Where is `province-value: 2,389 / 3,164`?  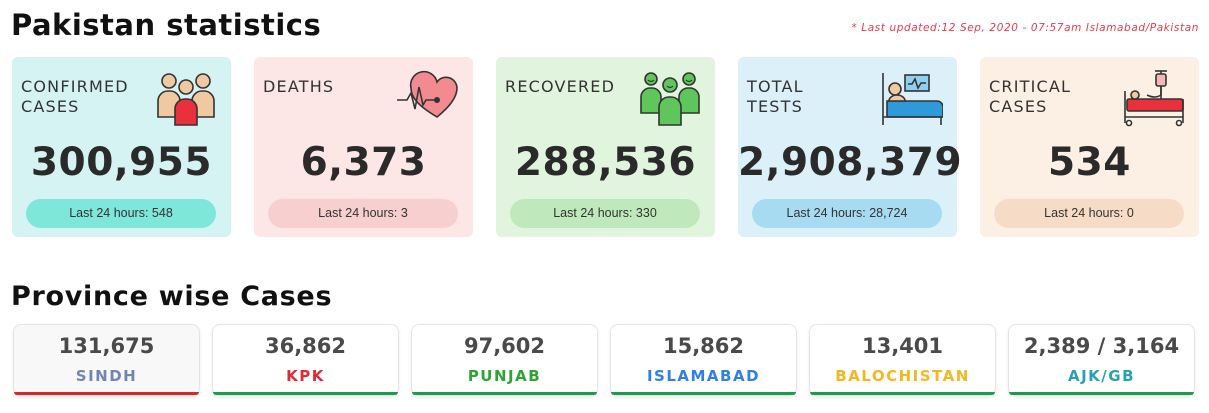
province-value: 2,389 / 3,164 is located at coordinates (1101, 346).